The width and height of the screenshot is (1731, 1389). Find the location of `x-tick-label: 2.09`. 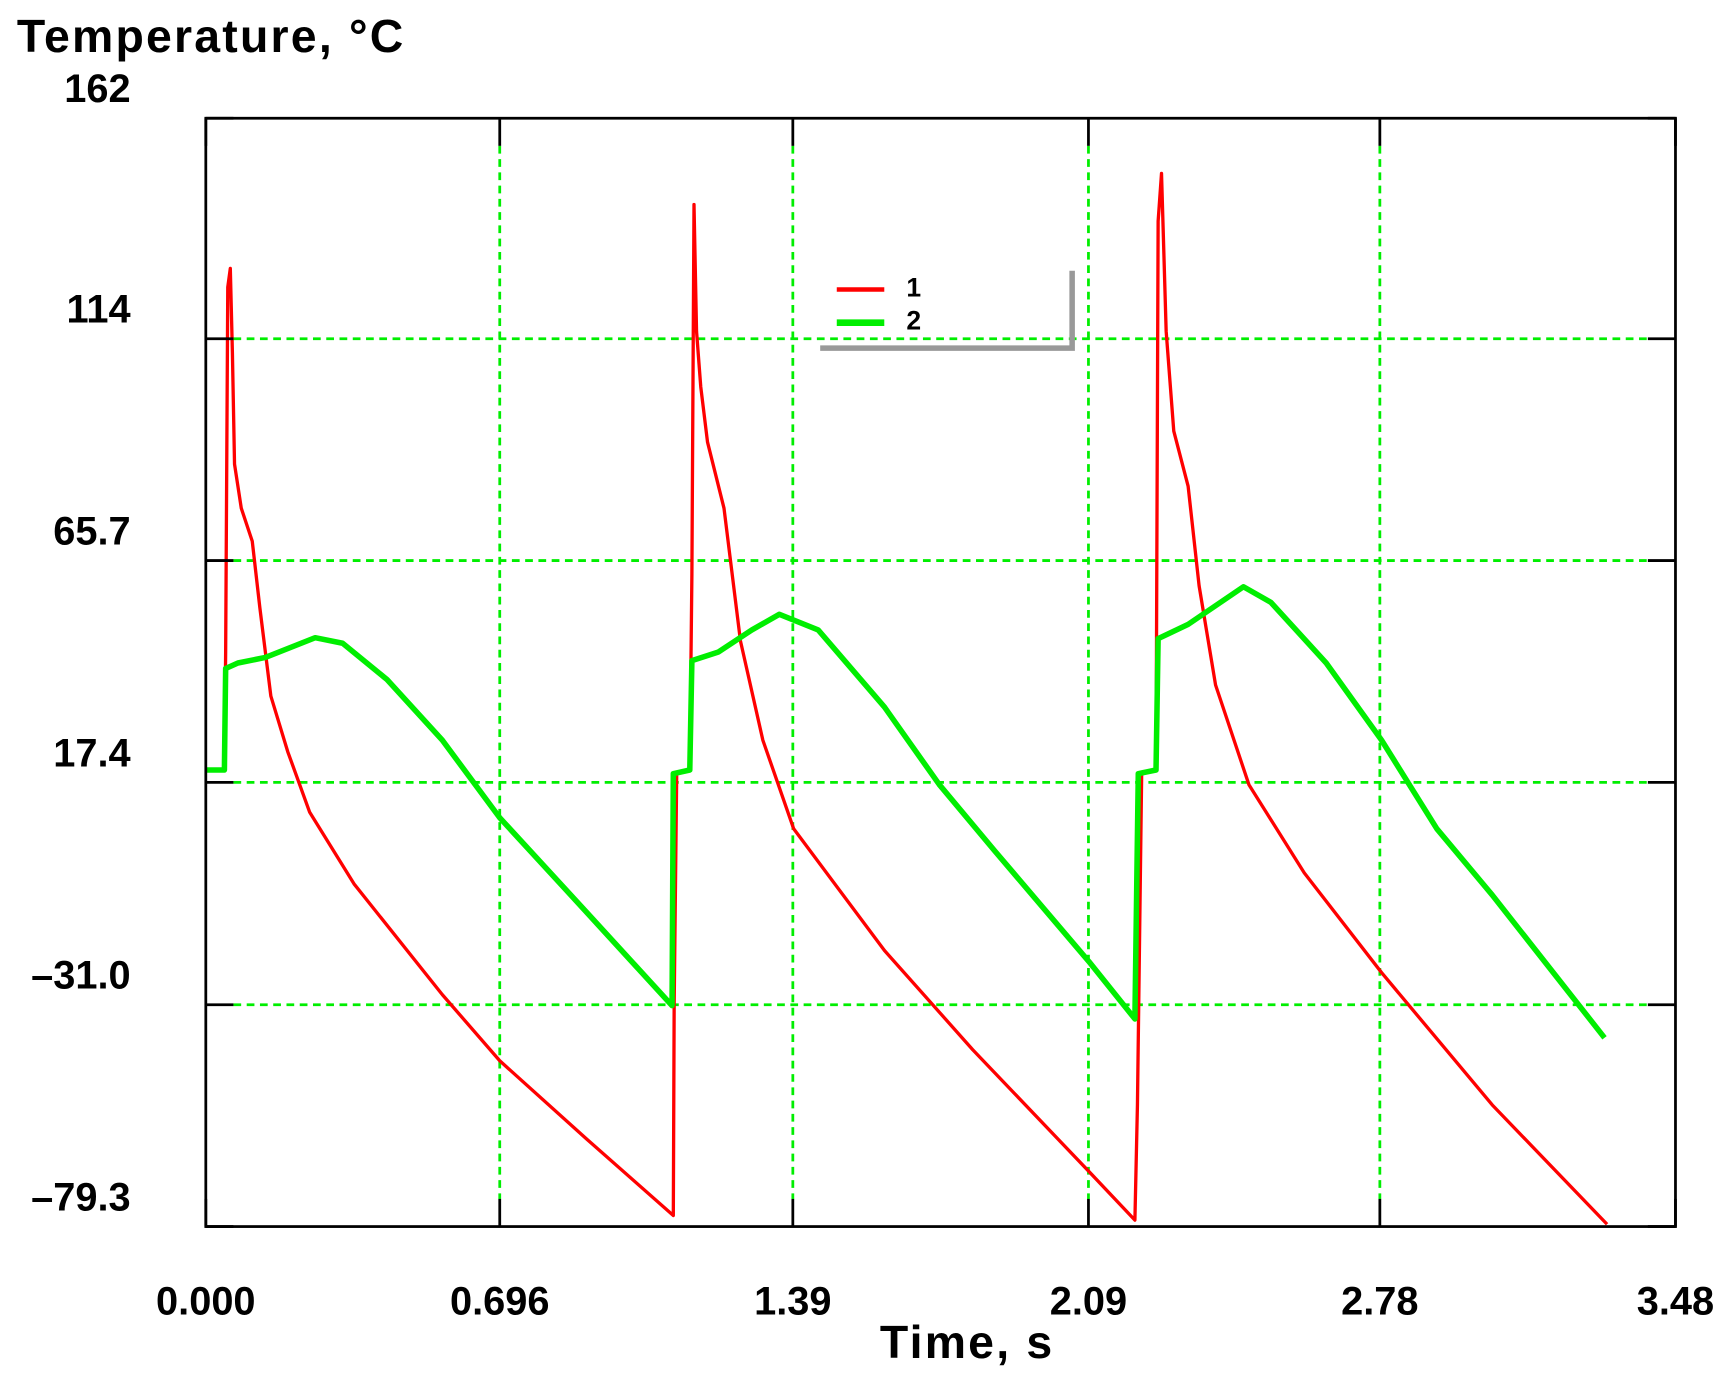

x-tick-label: 2.09 is located at coordinates (1088, 1301).